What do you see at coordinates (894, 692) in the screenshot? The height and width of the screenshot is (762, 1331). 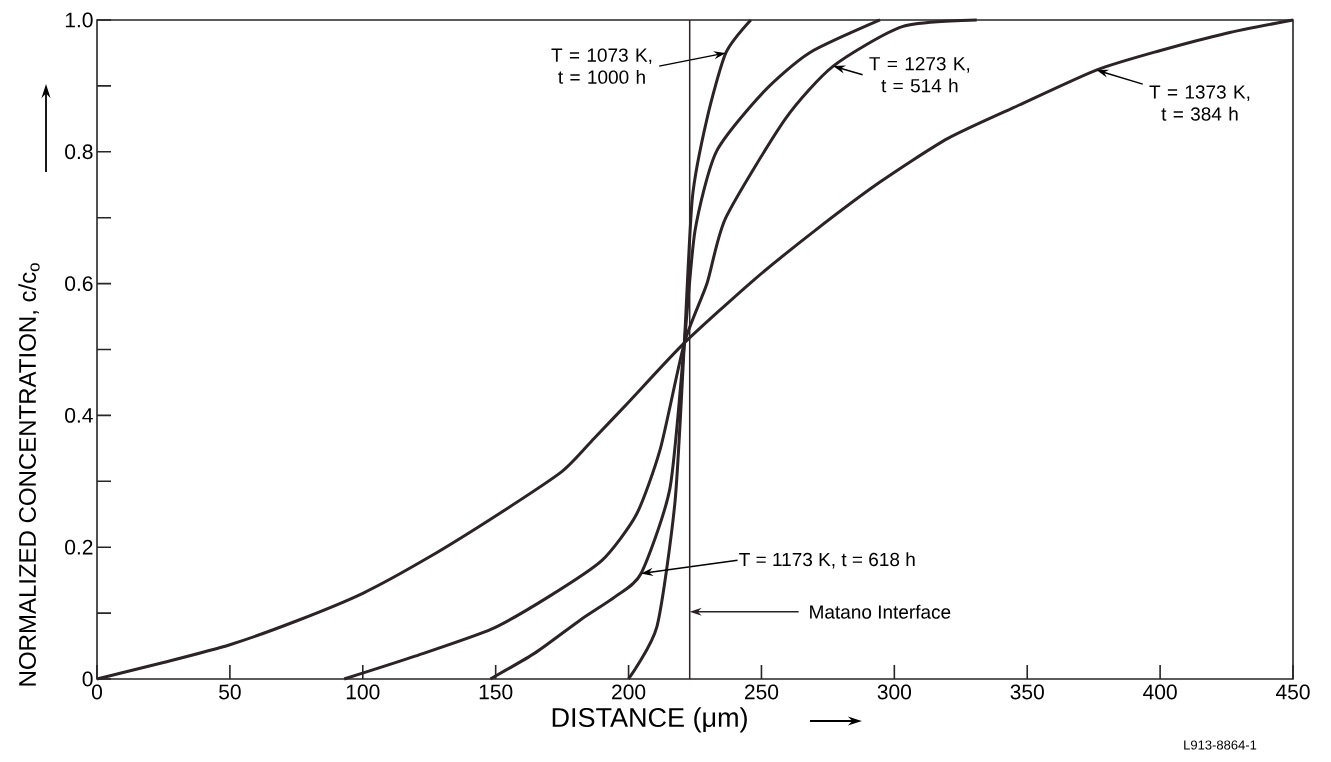 I see `x-tick-label: 300` at bounding box center [894, 692].